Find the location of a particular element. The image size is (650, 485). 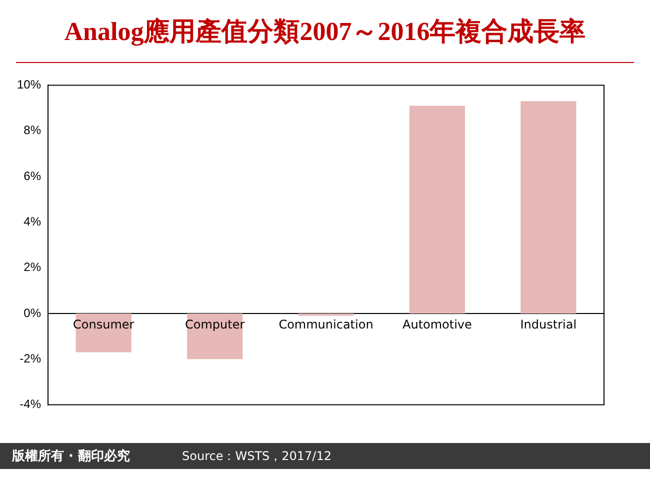

y-tick-label: 2% is located at coordinates (33, 267).